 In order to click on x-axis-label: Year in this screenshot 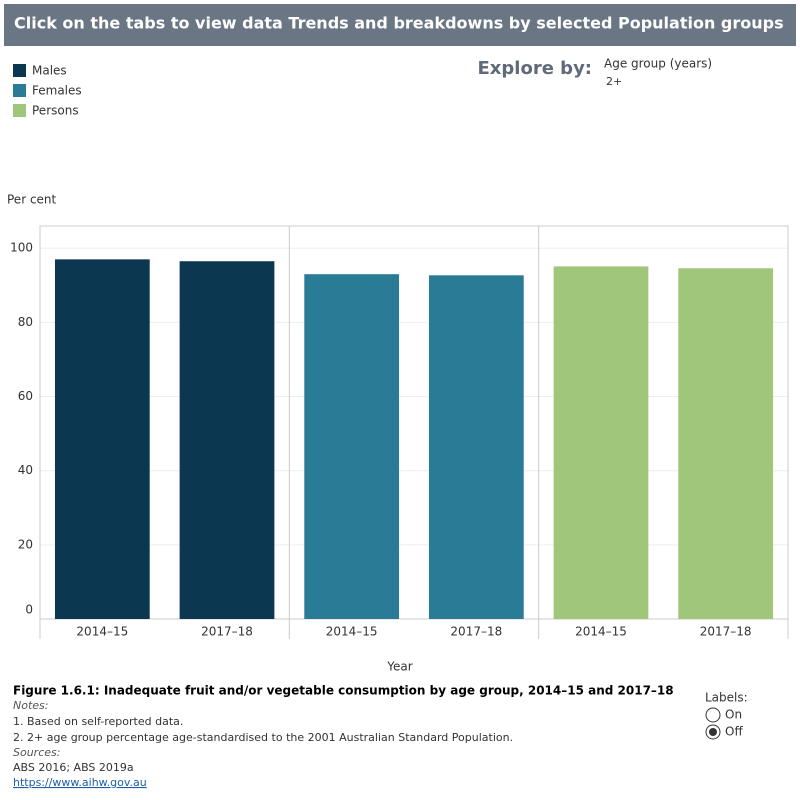, I will do `click(399, 667)`.